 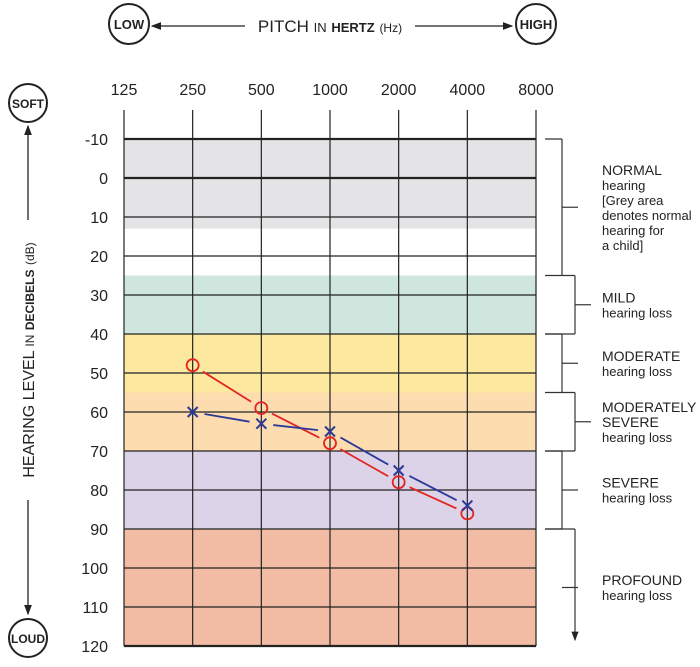 What do you see at coordinates (261, 90) in the screenshot?
I see `x-tick-label: 500` at bounding box center [261, 90].